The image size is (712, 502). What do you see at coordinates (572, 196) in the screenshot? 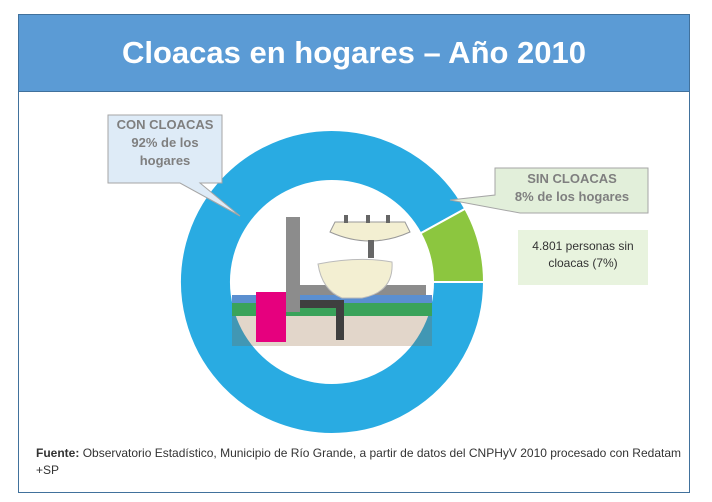
I see `callout-value: 8% de los hogares` at bounding box center [572, 196].